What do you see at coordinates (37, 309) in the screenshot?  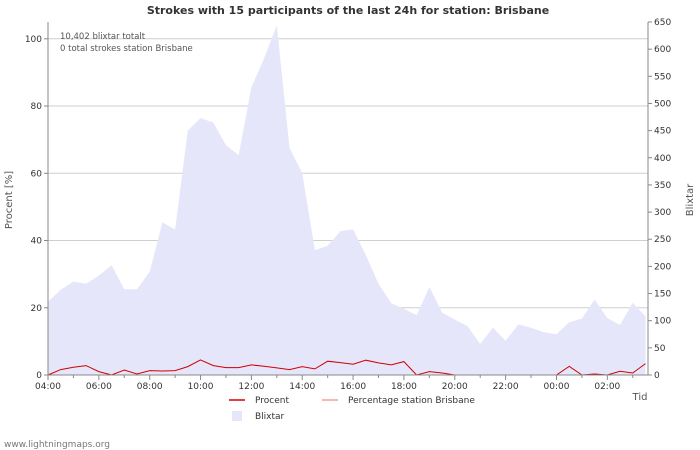 I see `y-left-tick-label: 20` at bounding box center [37, 309].